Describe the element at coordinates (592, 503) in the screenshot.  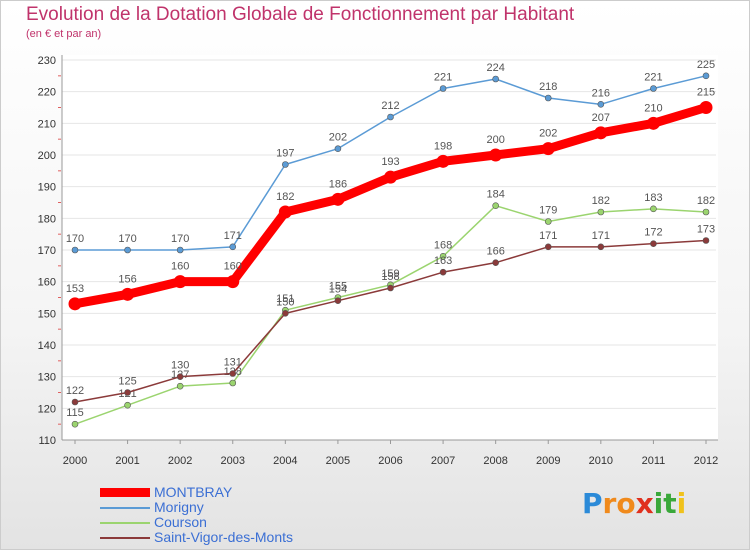
I see `logo-letter: P` at that location.